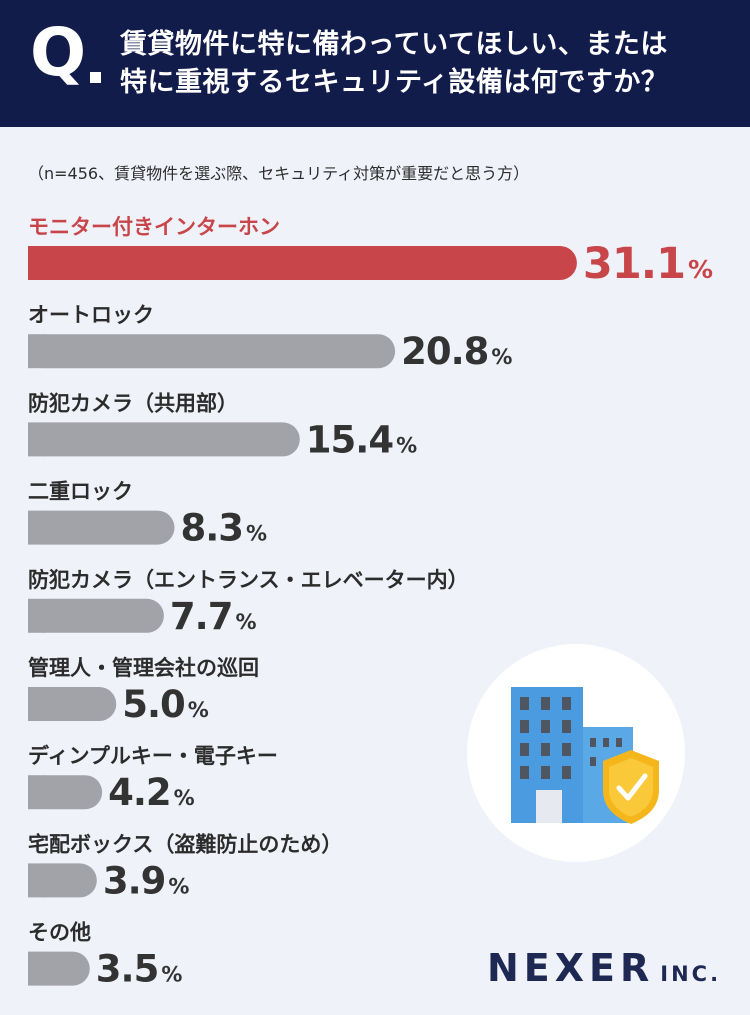  Describe the element at coordinates (394, 82) in the screenshot. I see `question-line-2: 特に重視するセキュリティ設備は何ですか？` at that location.